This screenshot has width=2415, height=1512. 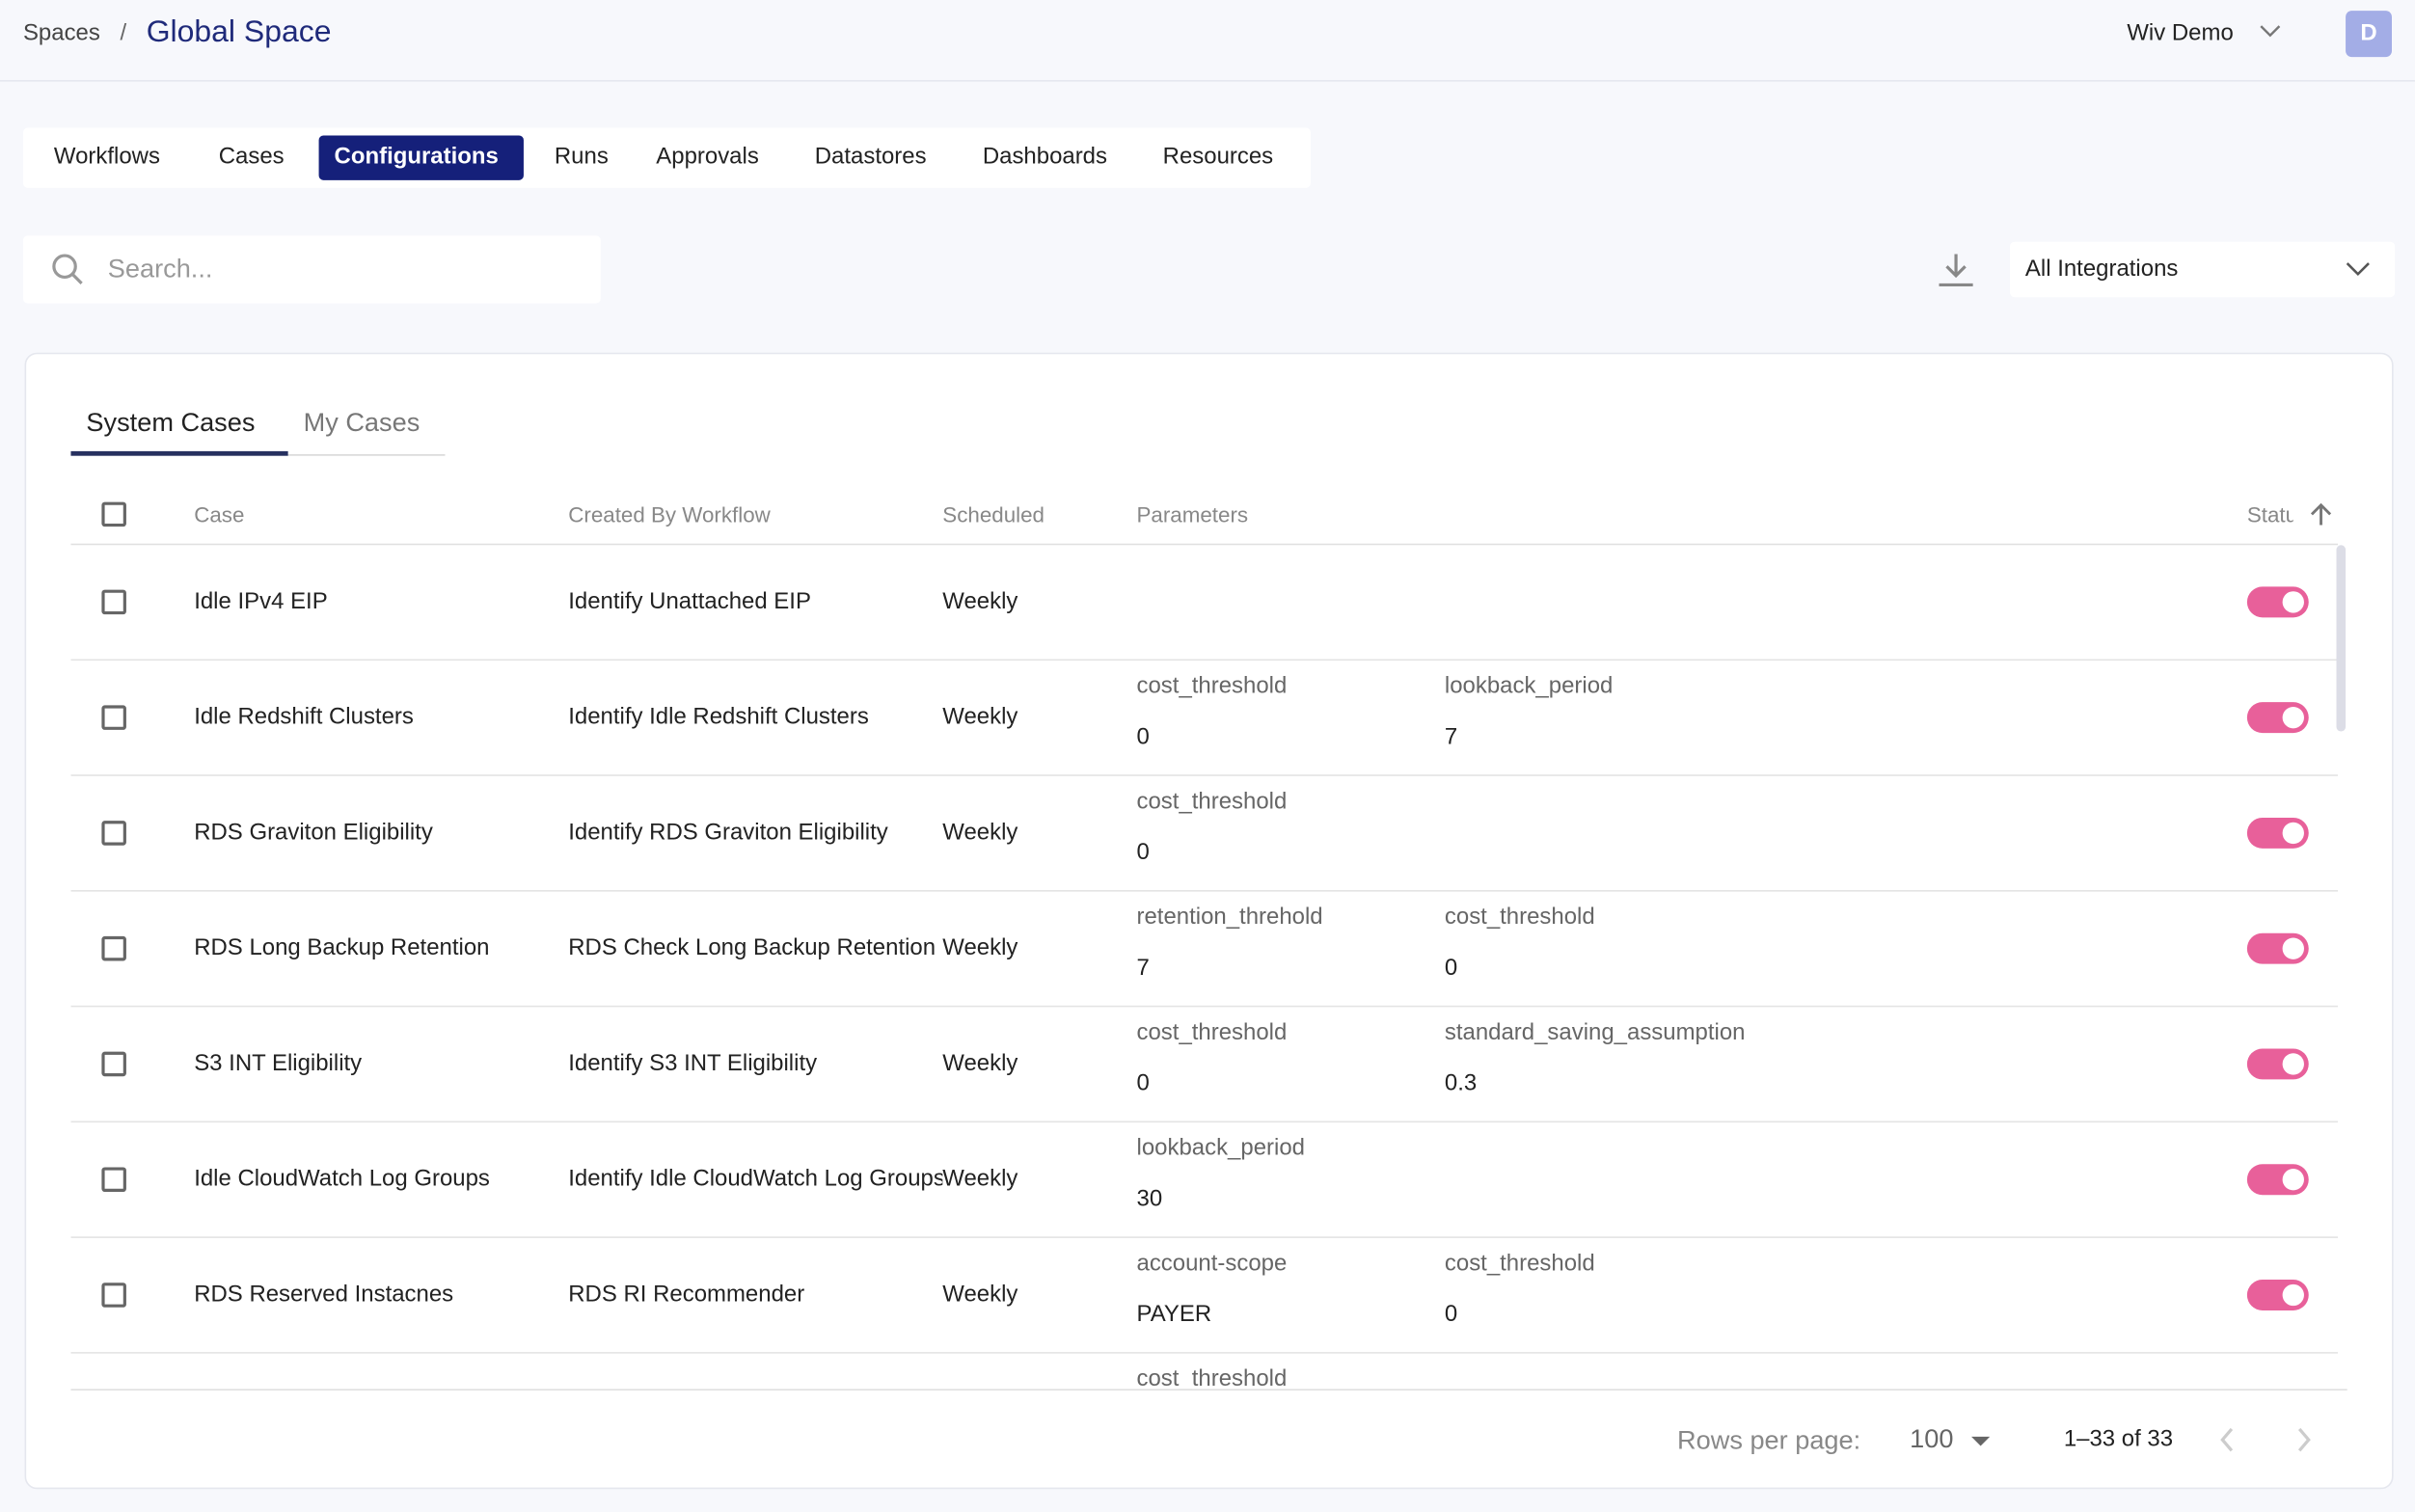 I want to click on divider, so click(x=1209, y=1390).